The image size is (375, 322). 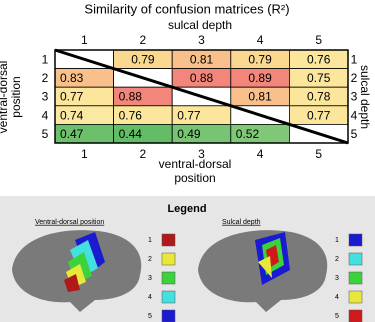 I want to click on y-tick-label-left: 4, so click(x=45, y=115).